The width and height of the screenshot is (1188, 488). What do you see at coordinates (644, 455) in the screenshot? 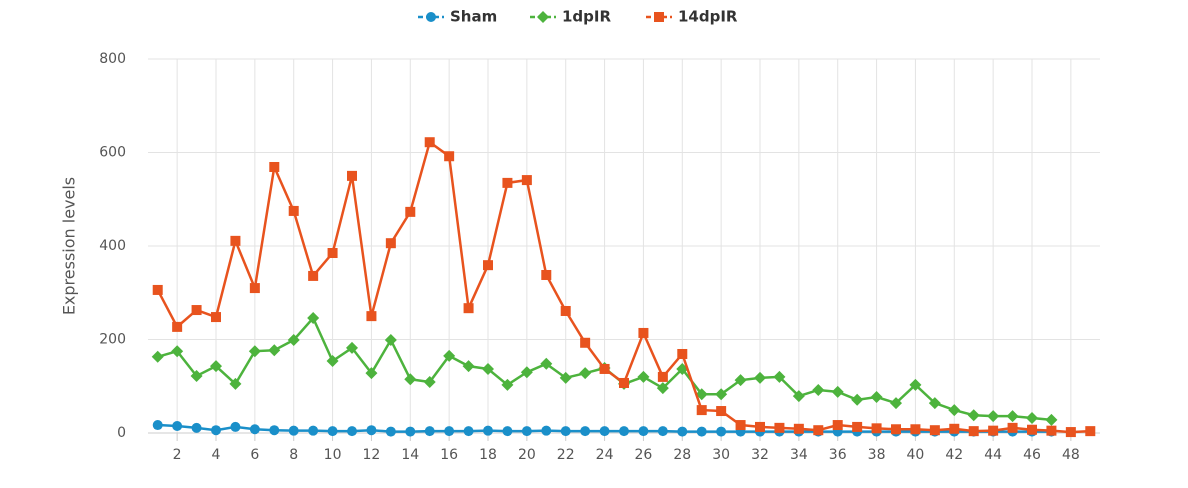
I see `x-tick-label: 26` at bounding box center [644, 455].